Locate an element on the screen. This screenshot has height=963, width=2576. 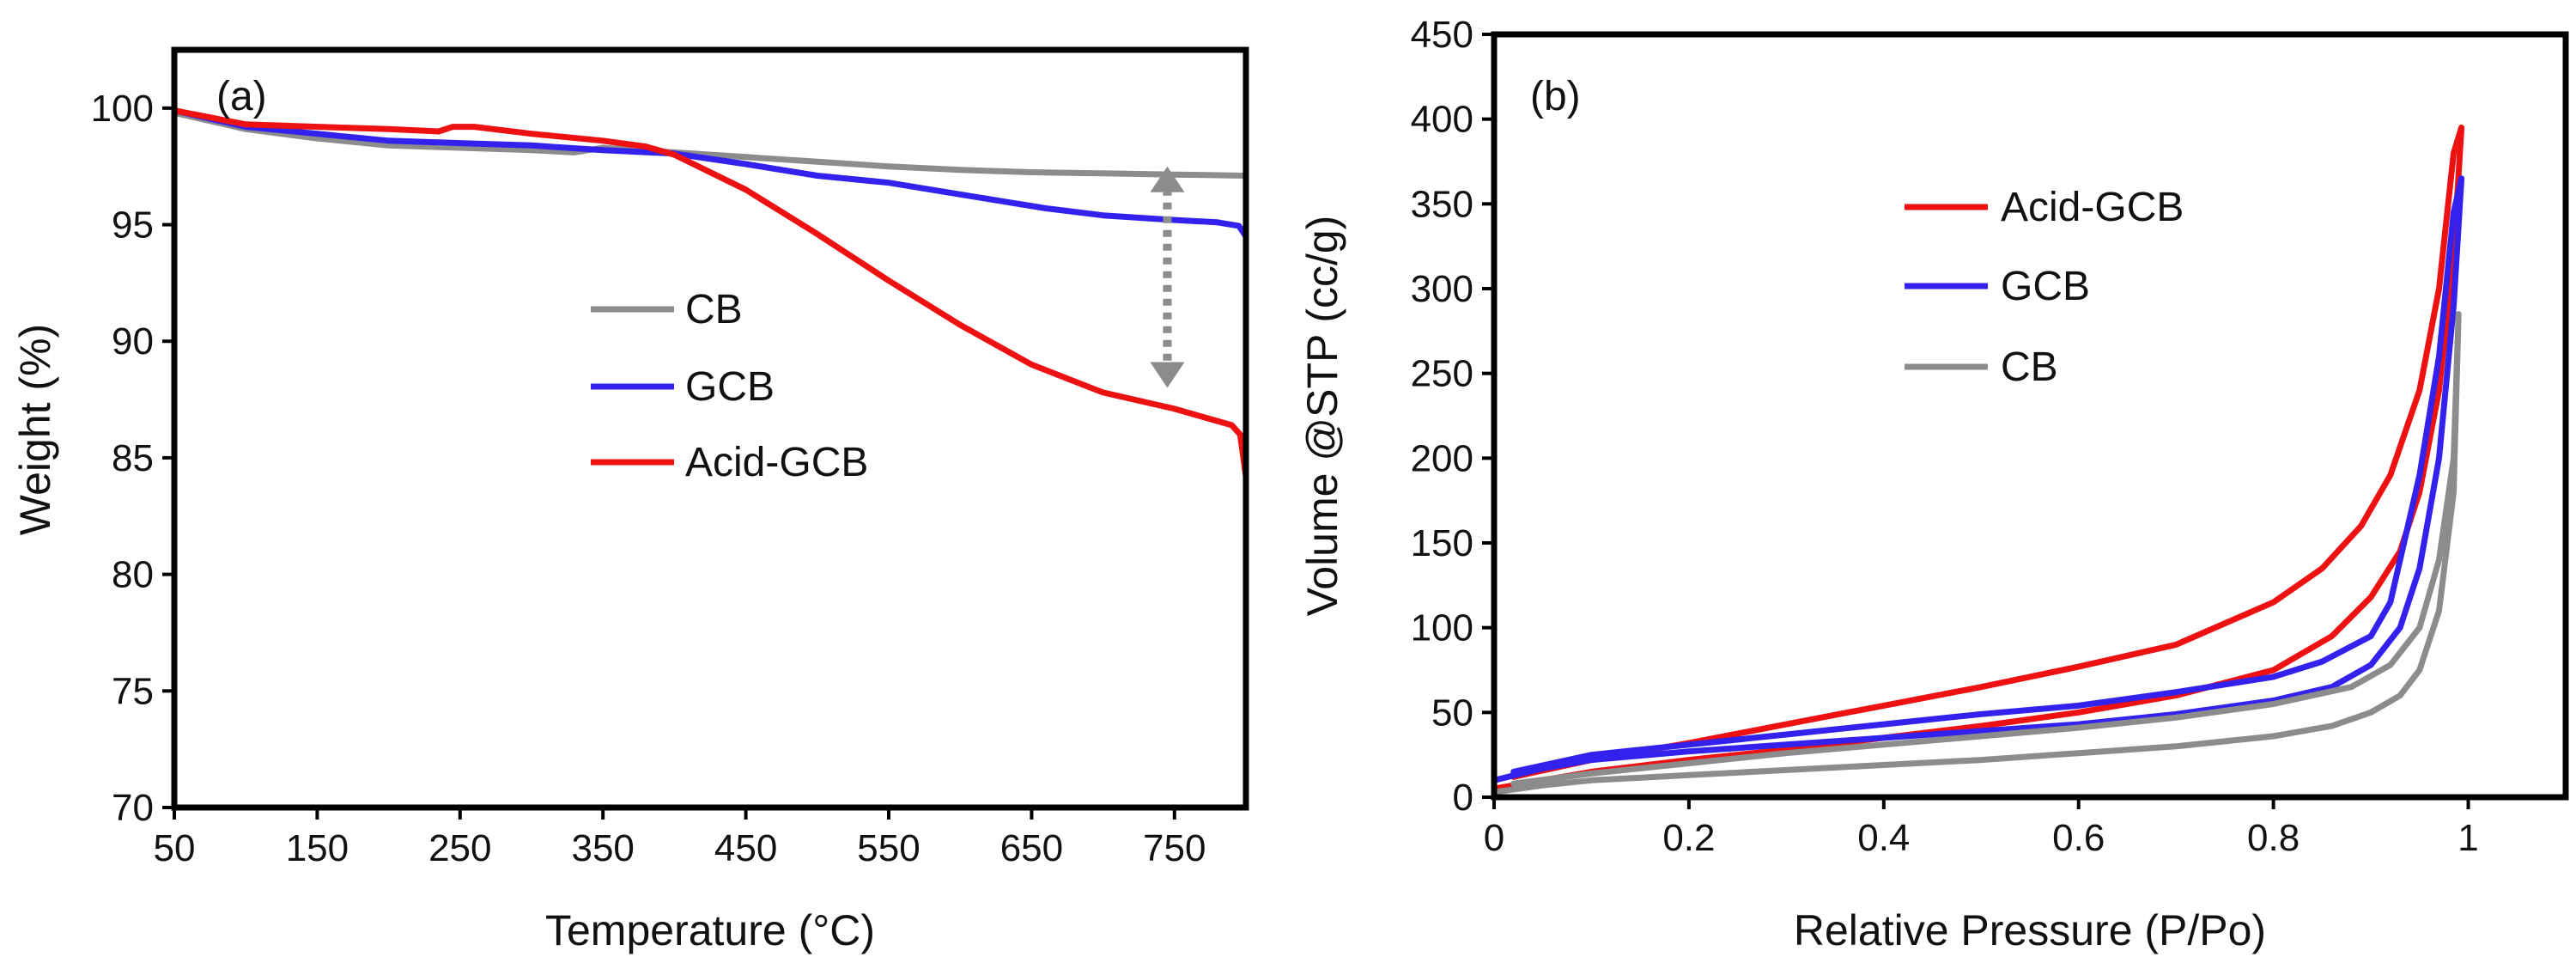
series-line-gcb-a is located at coordinates (710, 173).